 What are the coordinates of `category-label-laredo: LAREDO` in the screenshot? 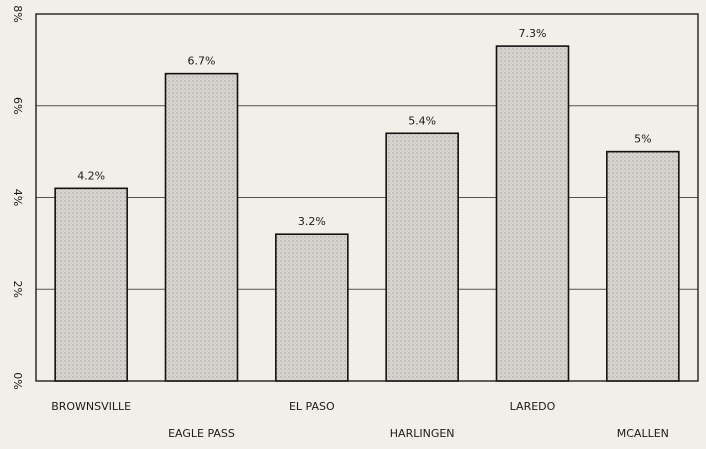 It's located at (533, 406).